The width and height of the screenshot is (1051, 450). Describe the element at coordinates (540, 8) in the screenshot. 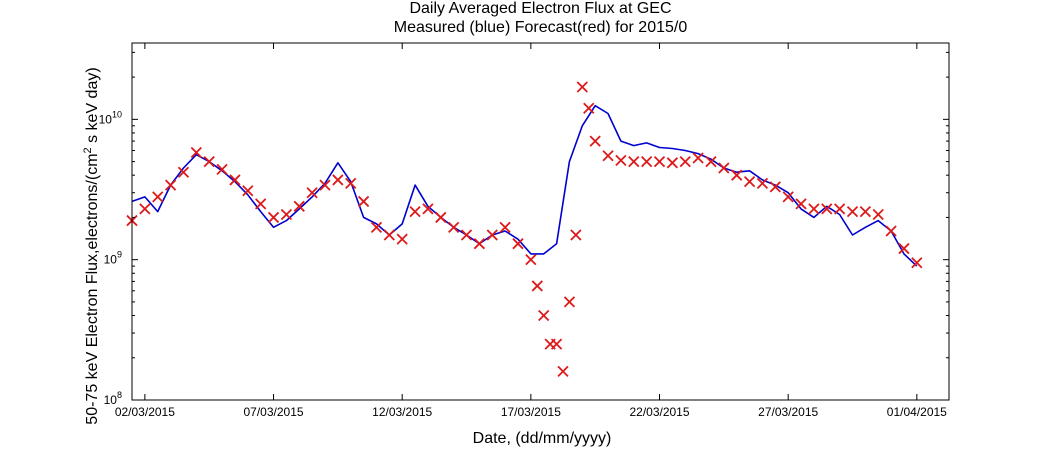

I see `chart-title: Daily Averaged Electron Flux at GEC` at that location.